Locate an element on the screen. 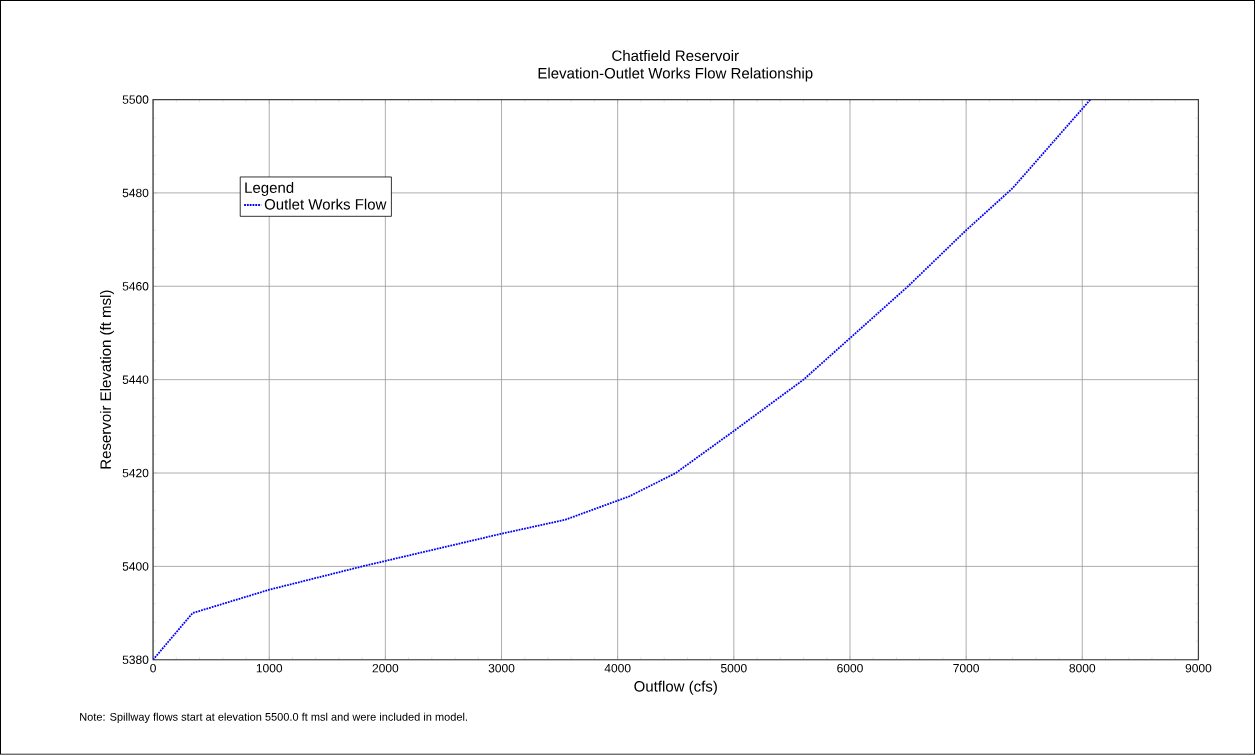 Image resolution: width=1255 pixels, height=755 pixels. x-tick-label: 2000 is located at coordinates (385, 668).